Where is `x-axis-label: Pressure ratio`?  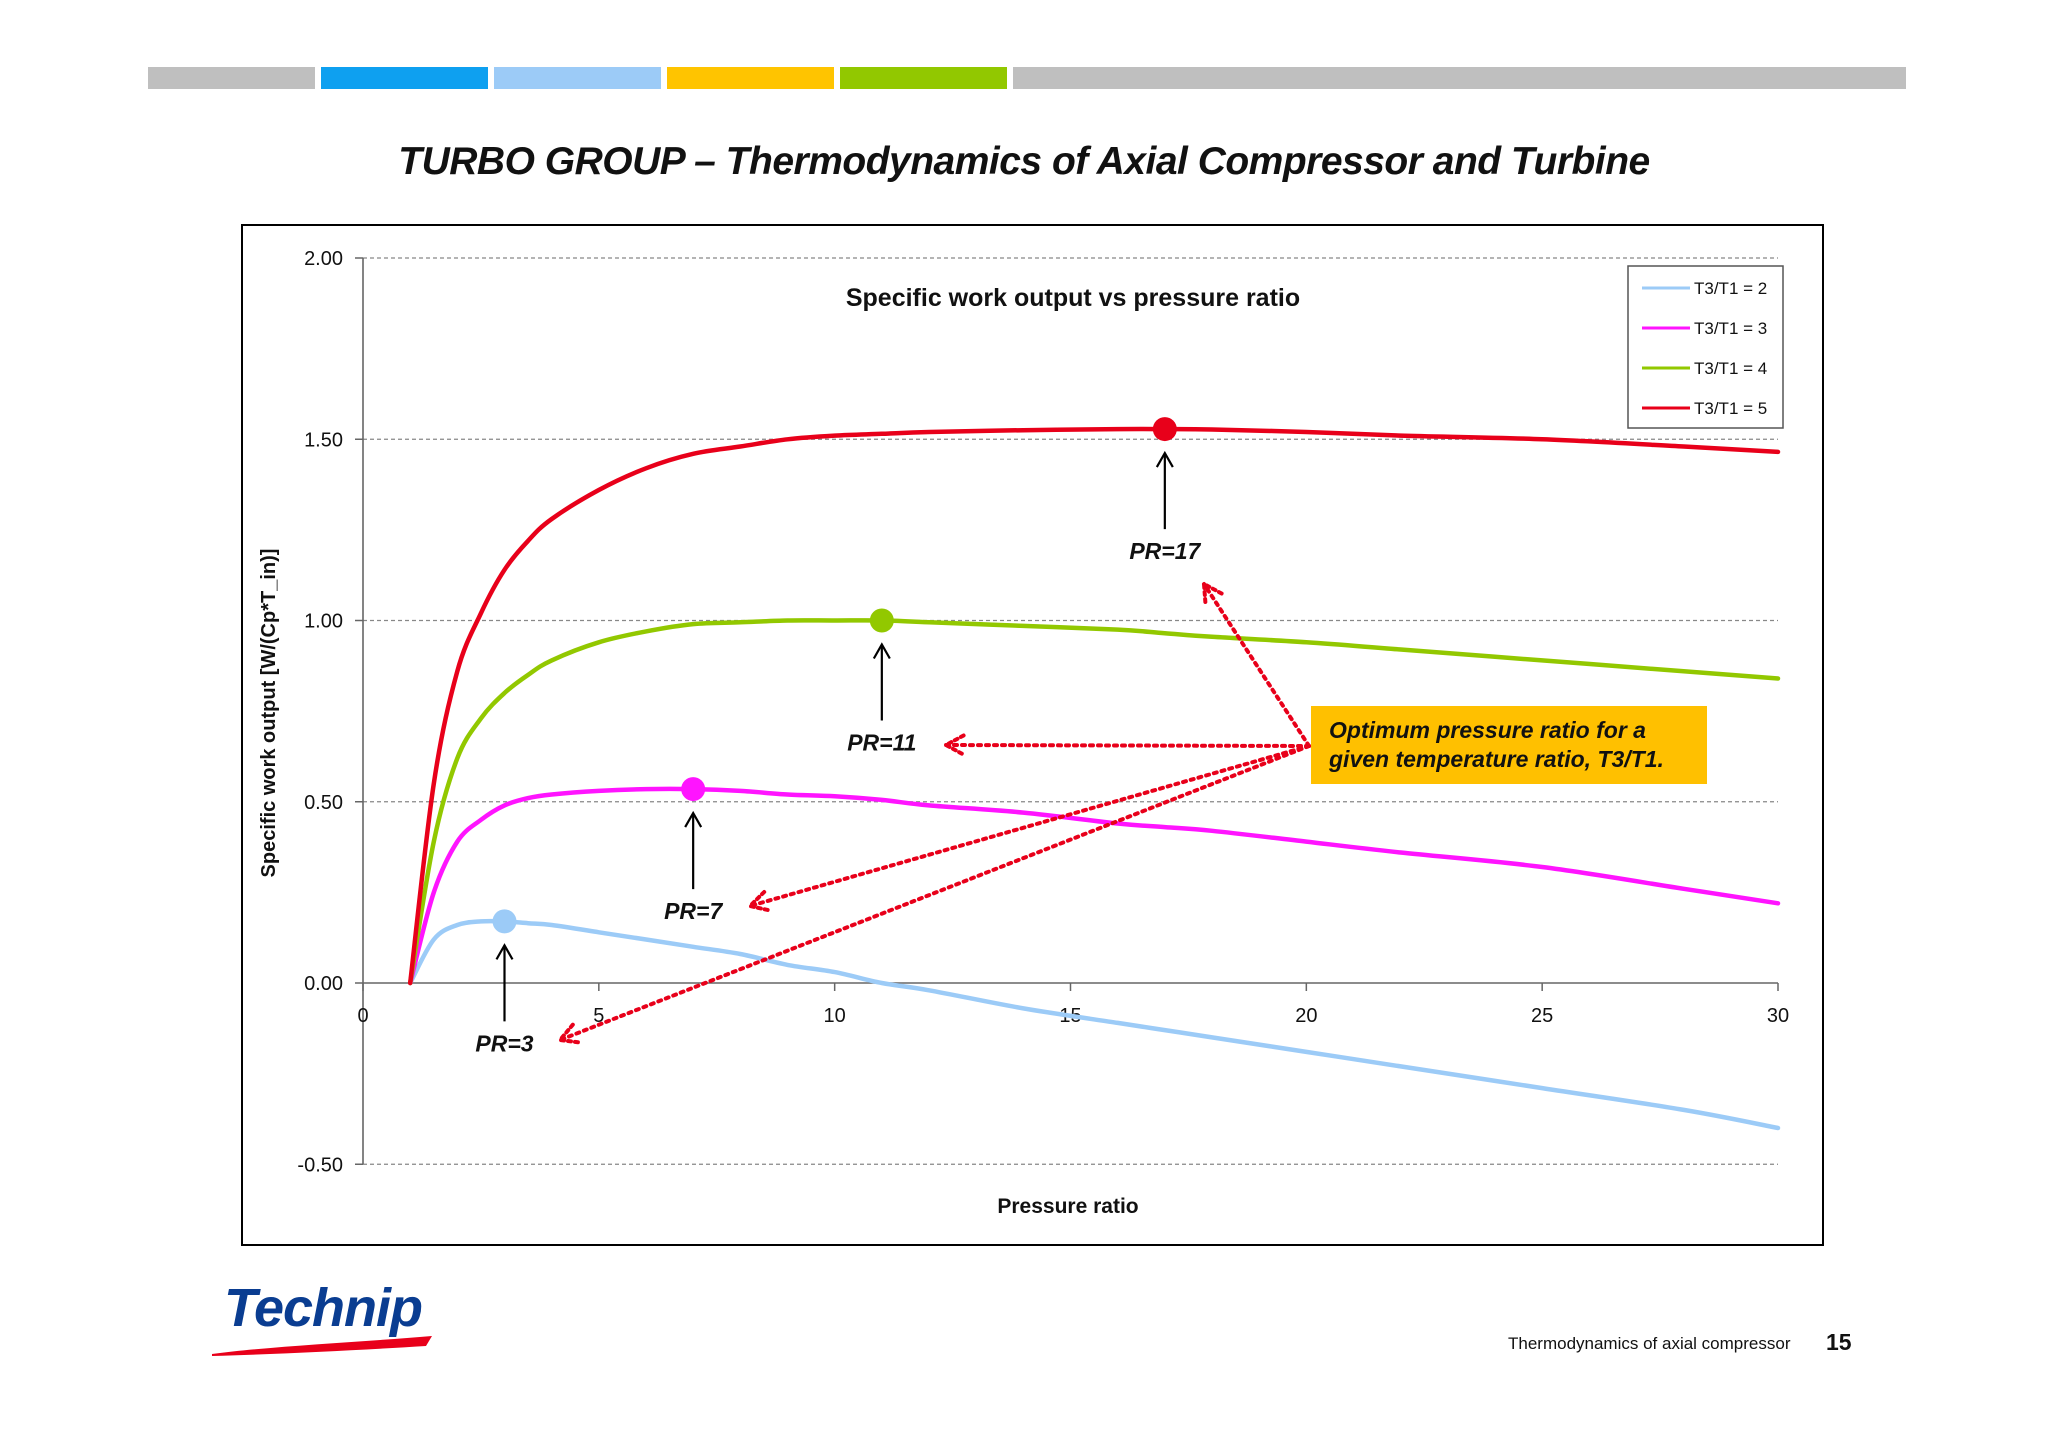
x-axis-label: Pressure ratio is located at coordinates (1067, 1206).